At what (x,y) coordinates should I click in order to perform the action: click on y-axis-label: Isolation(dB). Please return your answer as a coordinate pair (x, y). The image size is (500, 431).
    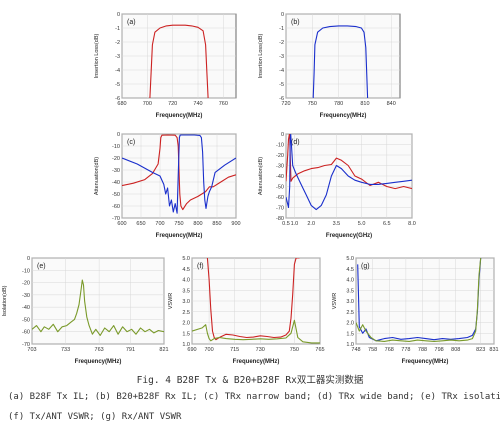
    Looking at the image, I should click on (5, 300).